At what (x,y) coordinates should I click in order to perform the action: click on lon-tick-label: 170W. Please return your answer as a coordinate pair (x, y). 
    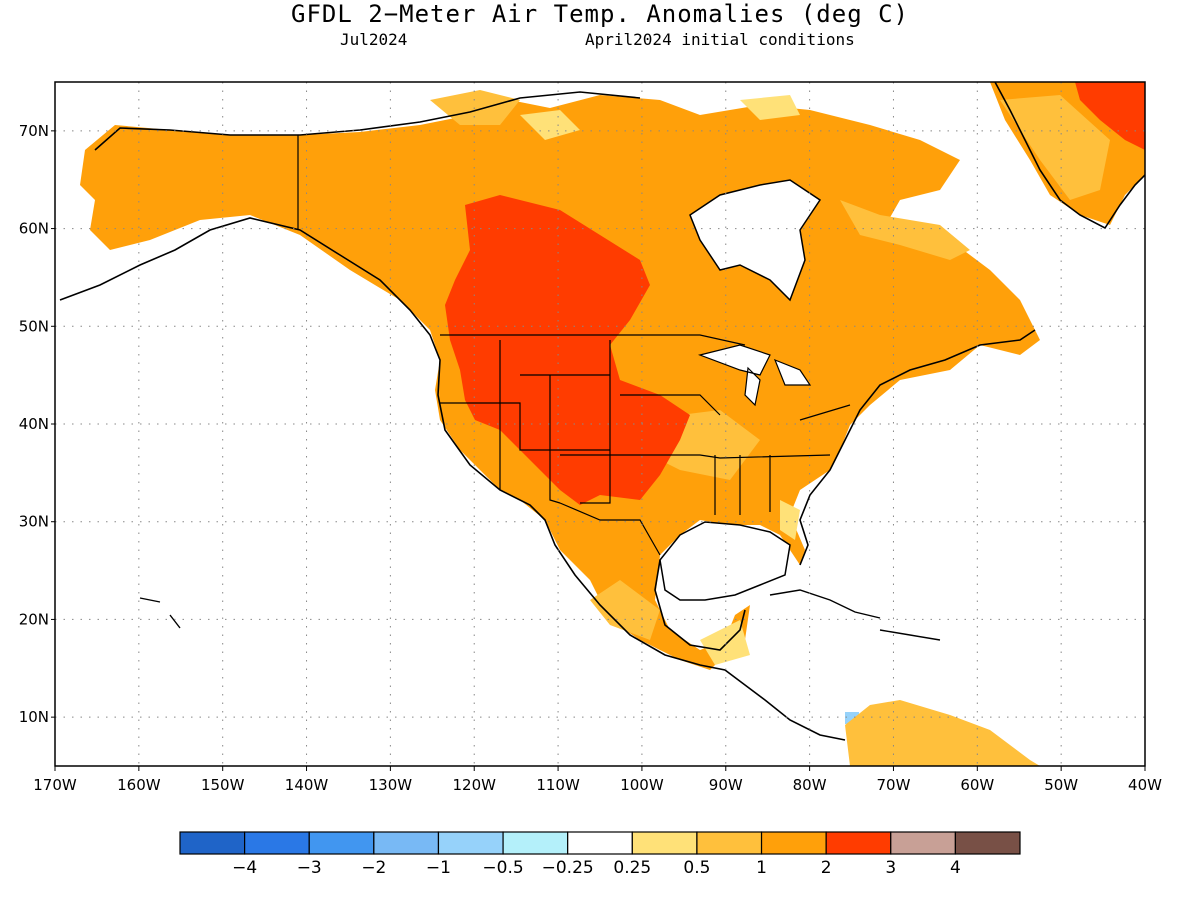
    Looking at the image, I should click on (55, 785).